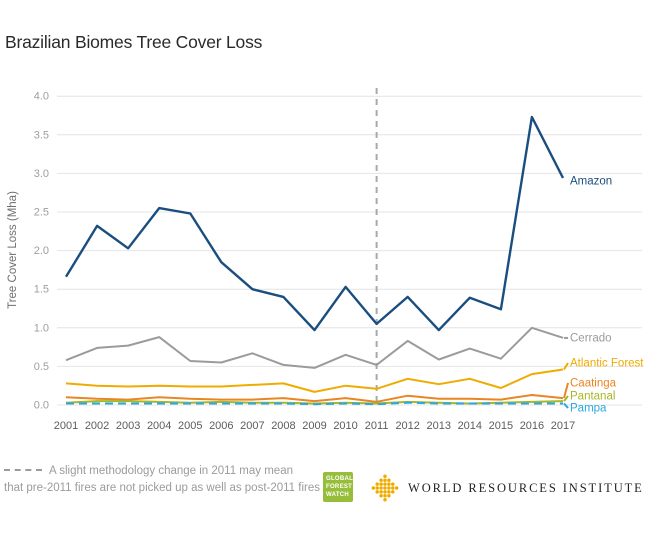  What do you see at coordinates (314, 426) in the screenshot?
I see `x-axis-tick-label: 2009` at bounding box center [314, 426].